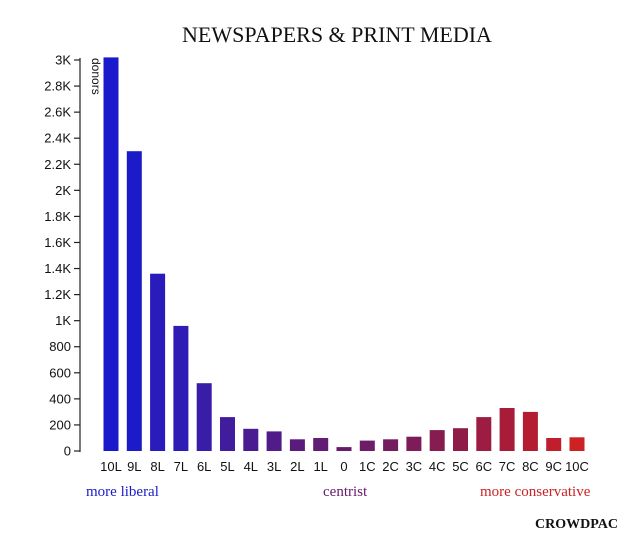 The image size is (640, 544). Describe the element at coordinates (157, 466) in the screenshot. I see `x-tick-label: 8L` at that location.